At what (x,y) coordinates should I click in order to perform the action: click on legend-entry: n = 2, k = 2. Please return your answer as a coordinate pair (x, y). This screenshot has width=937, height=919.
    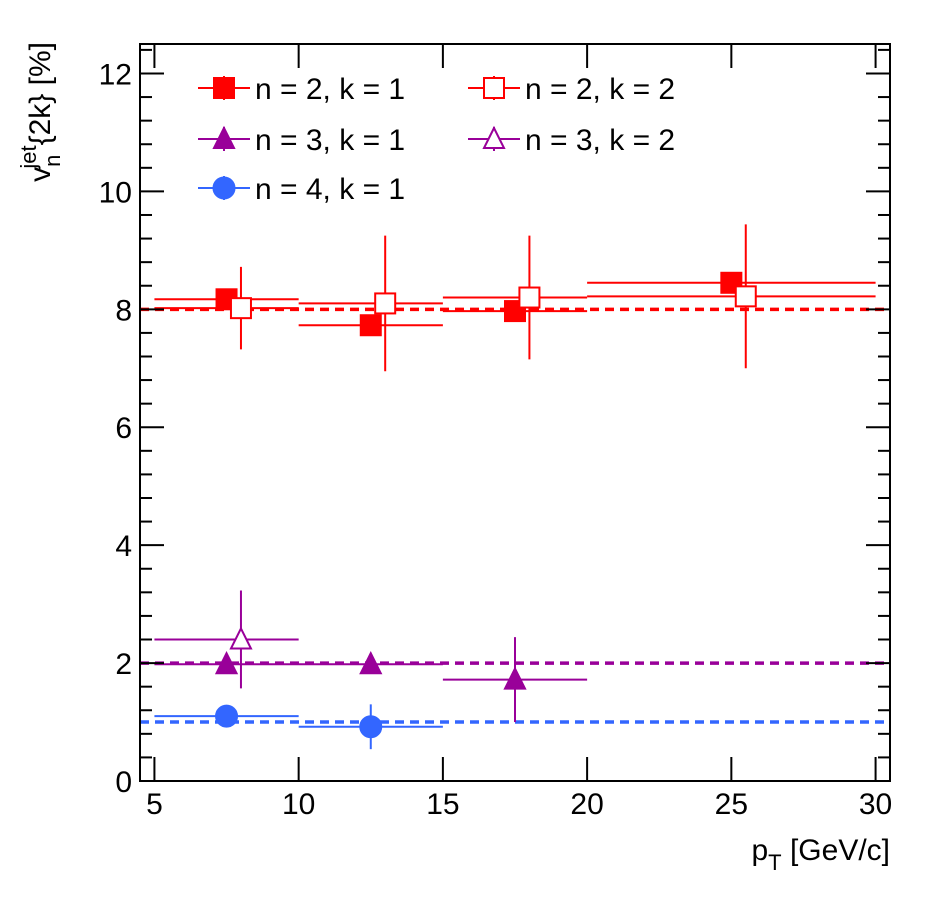
    Looking at the image, I should click on (571, 89).